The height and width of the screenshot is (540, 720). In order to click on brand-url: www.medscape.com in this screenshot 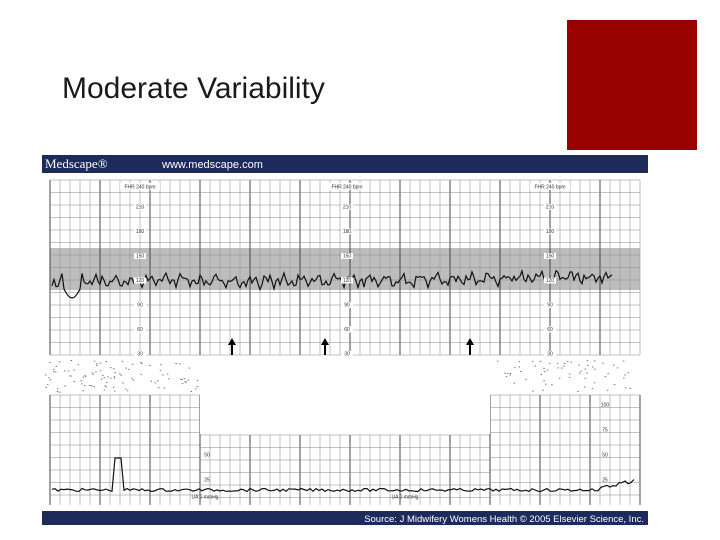, I will do `click(212, 165)`.